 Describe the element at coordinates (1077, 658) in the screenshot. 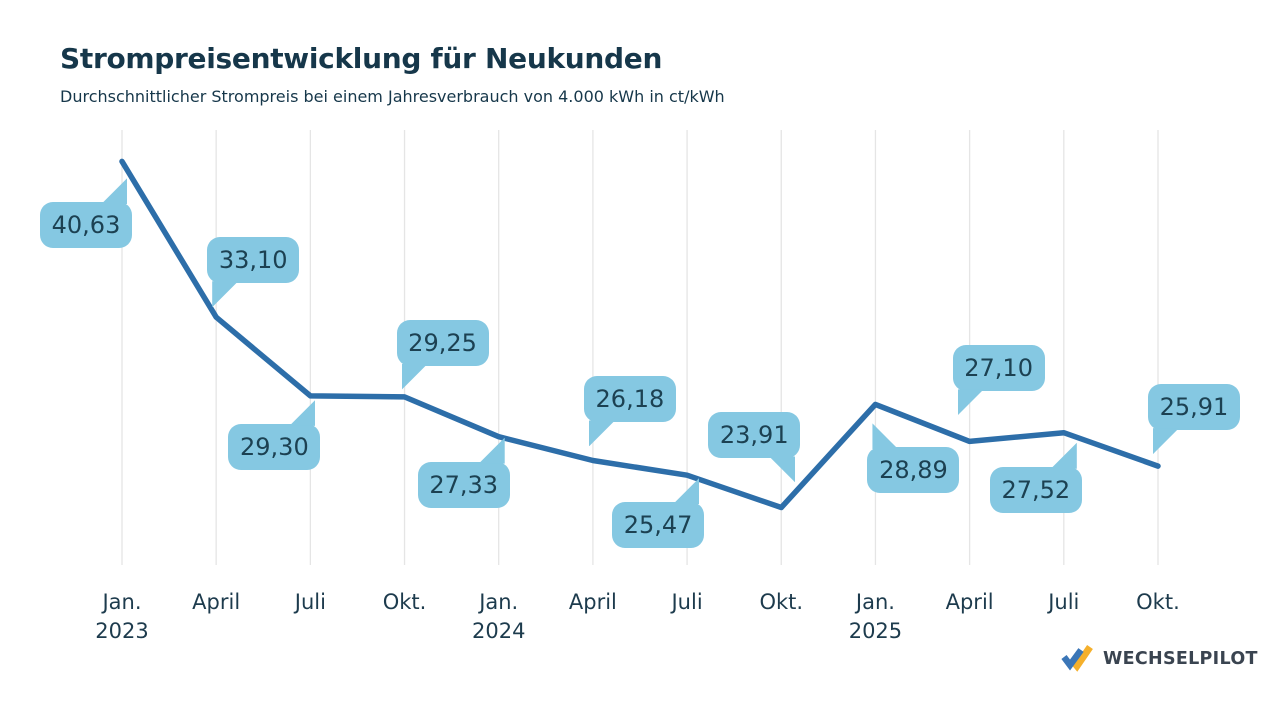

I see `wechselpilot-check-icon` at that location.